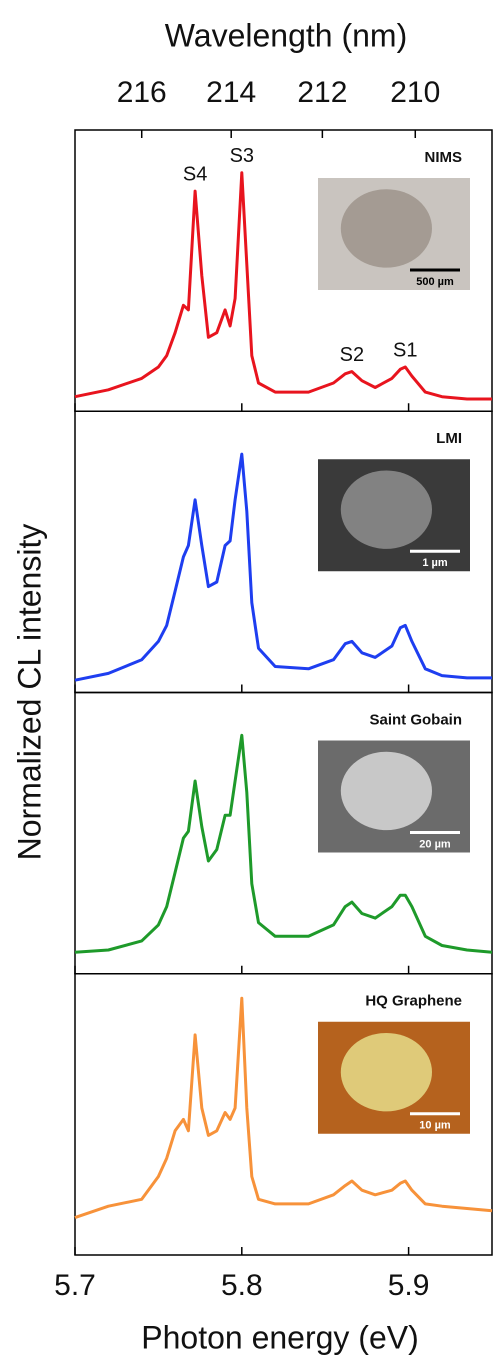 This screenshot has width=494, height=1370. What do you see at coordinates (242, 1285) in the screenshot?
I see `x-tick-label: 5.8` at bounding box center [242, 1285].